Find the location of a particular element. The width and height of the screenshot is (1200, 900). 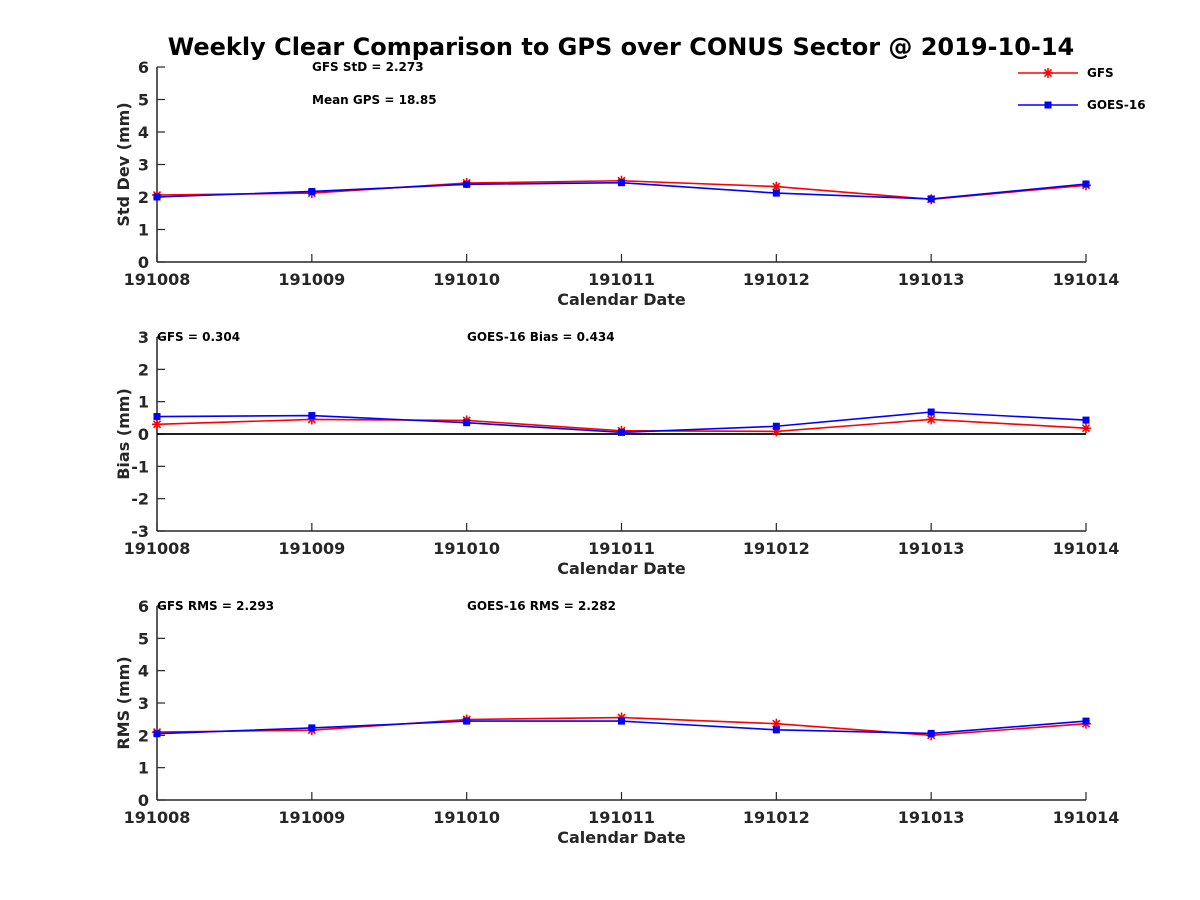

legend: GFS GOES-16 is located at coordinates (1082, 89).